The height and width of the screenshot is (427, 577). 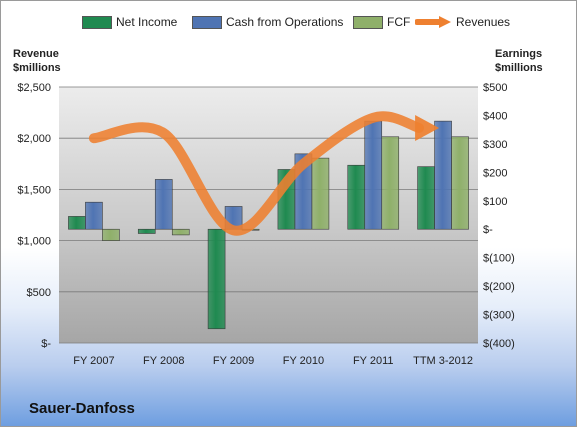 I want to click on legend-cash-swatch, so click(x=207, y=22).